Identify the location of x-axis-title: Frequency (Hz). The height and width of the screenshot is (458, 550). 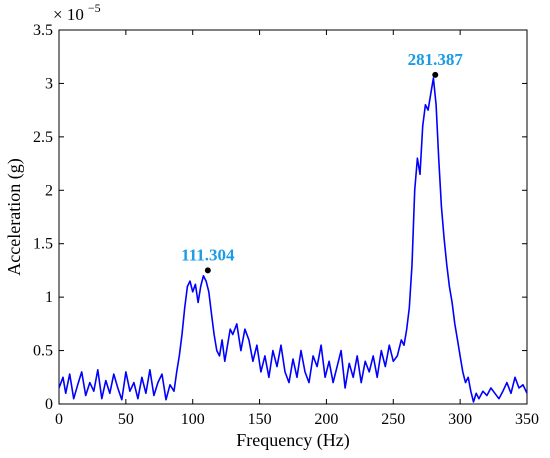
(292, 440).